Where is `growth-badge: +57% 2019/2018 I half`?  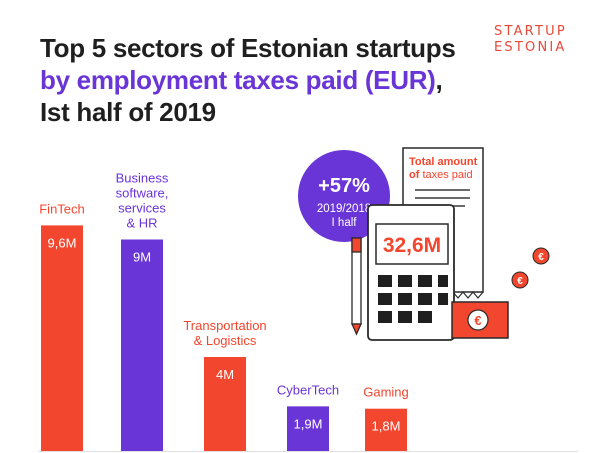
growth-badge: +57% 2019/2018 I half is located at coordinates (344, 196).